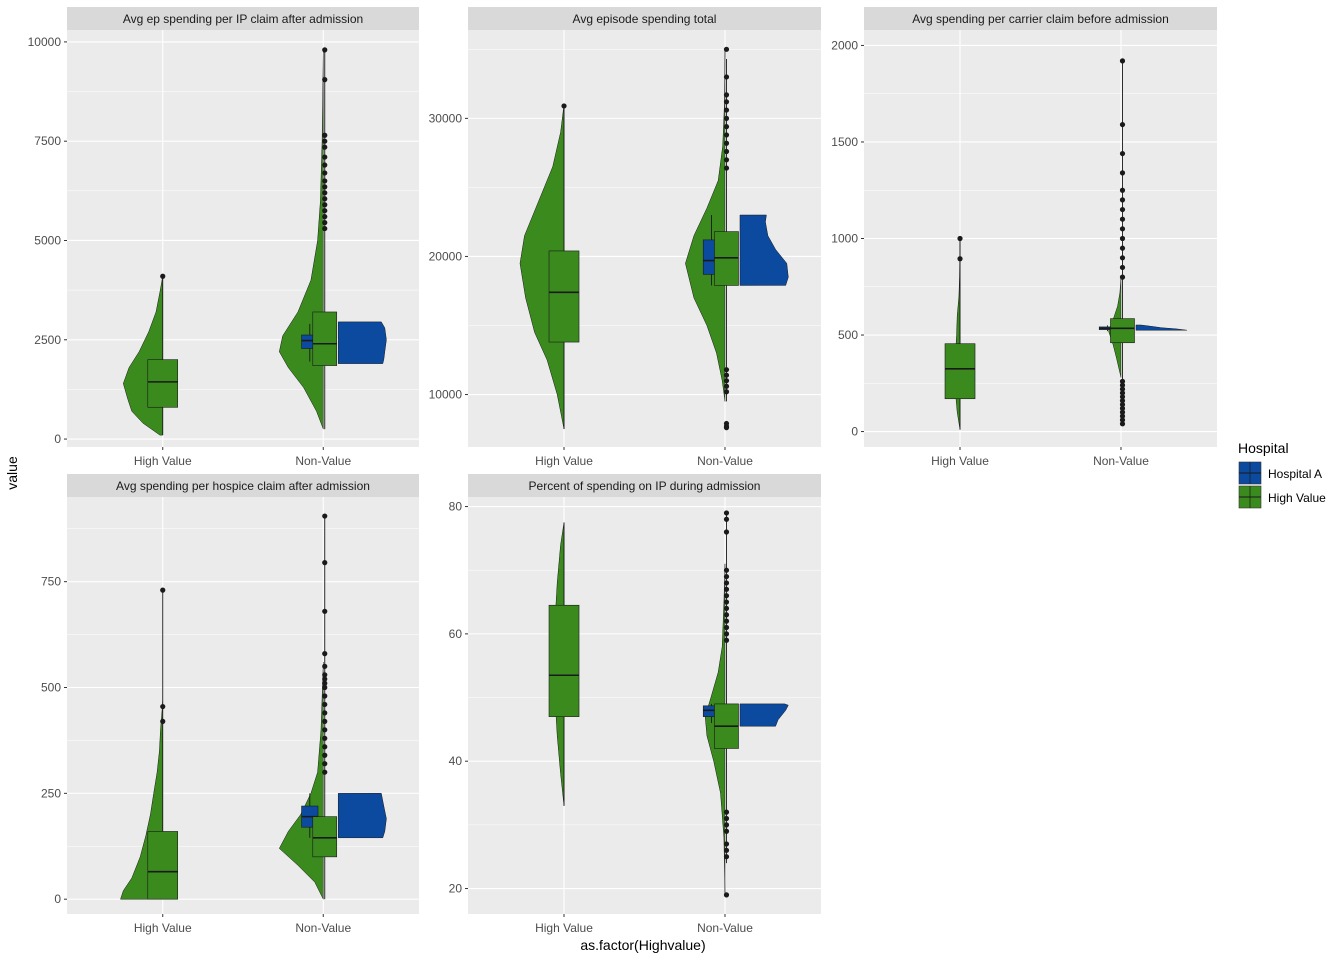 The height and width of the screenshot is (965, 1344). What do you see at coordinates (725, 928) in the screenshot?
I see `x-tick-label-non-value: Non-Value` at bounding box center [725, 928].